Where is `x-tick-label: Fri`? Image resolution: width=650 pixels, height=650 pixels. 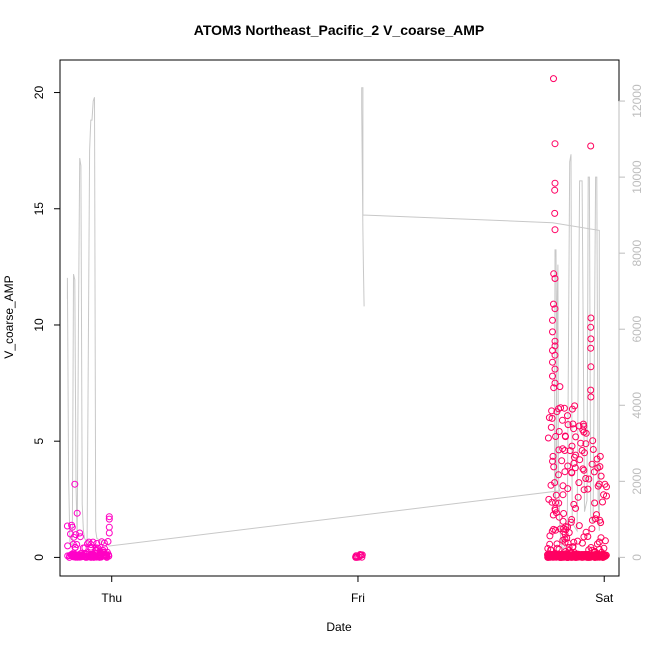
x-tick-label: Fri is located at coordinates (358, 598).